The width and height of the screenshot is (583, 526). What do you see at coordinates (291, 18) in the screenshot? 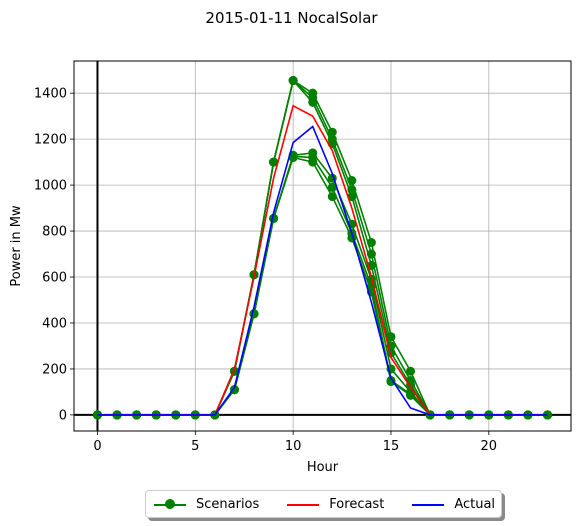
I see `chart-title: 2015-01-11 NocalSolar` at bounding box center [291, 18].